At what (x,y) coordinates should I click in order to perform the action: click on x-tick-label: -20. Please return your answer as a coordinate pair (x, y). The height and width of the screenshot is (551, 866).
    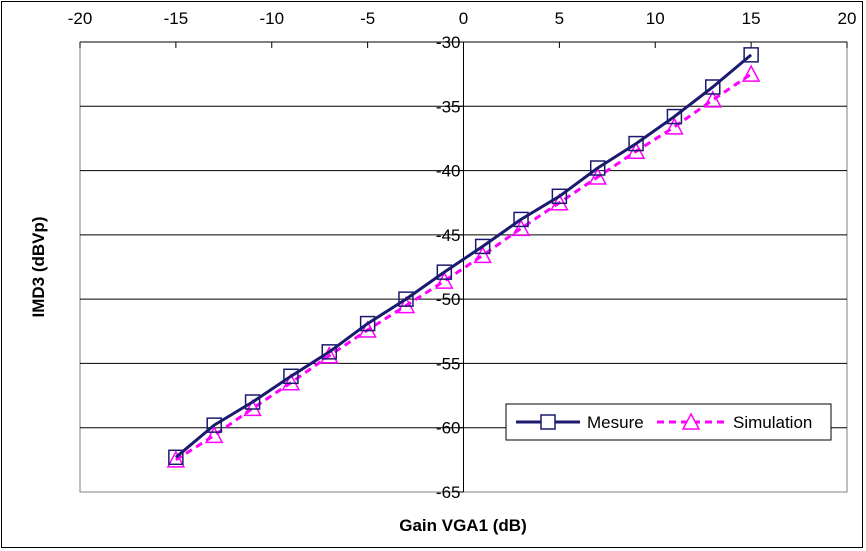
    Looking at the image, I should click on (80, 18).